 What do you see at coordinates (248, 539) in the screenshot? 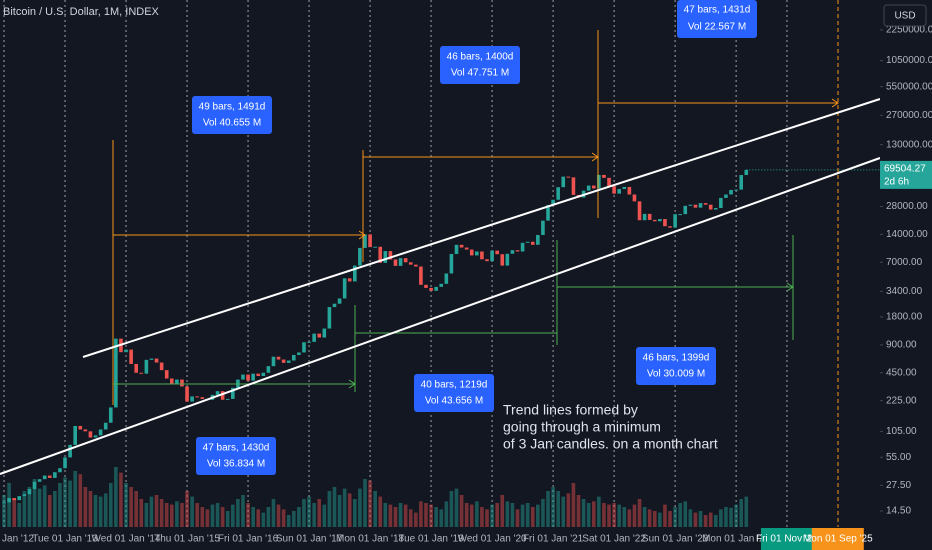
I see `x-tick-label: Fri 01 Jan '16` at bounding box center [248, 539].